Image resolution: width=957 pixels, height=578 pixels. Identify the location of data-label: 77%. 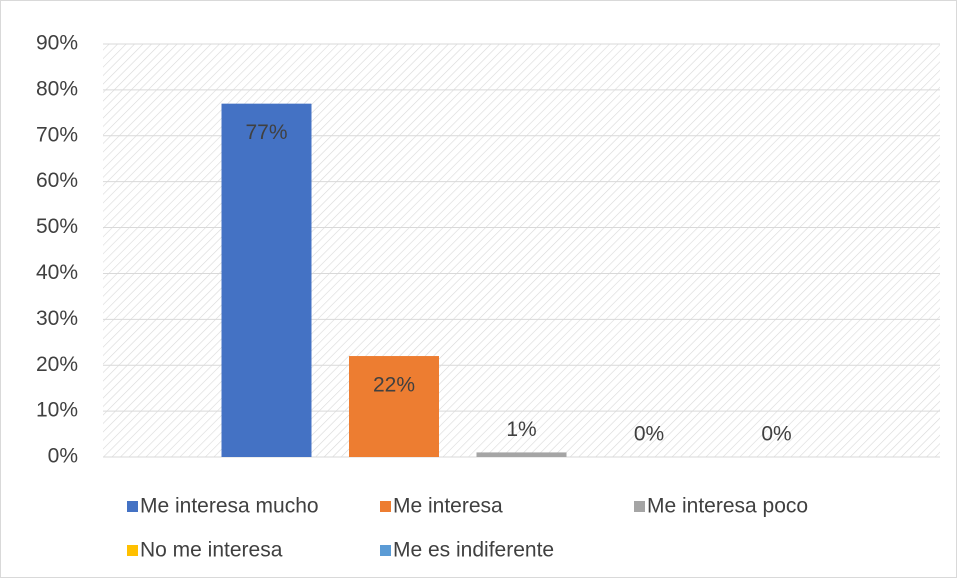
(266, 132).